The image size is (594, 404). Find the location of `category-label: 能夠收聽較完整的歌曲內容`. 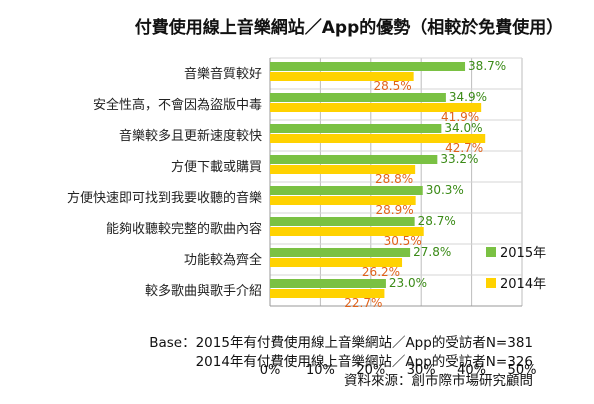

category-label: 能夠收聽較完整的歌曲內容 is located at coordinates (184, 229).